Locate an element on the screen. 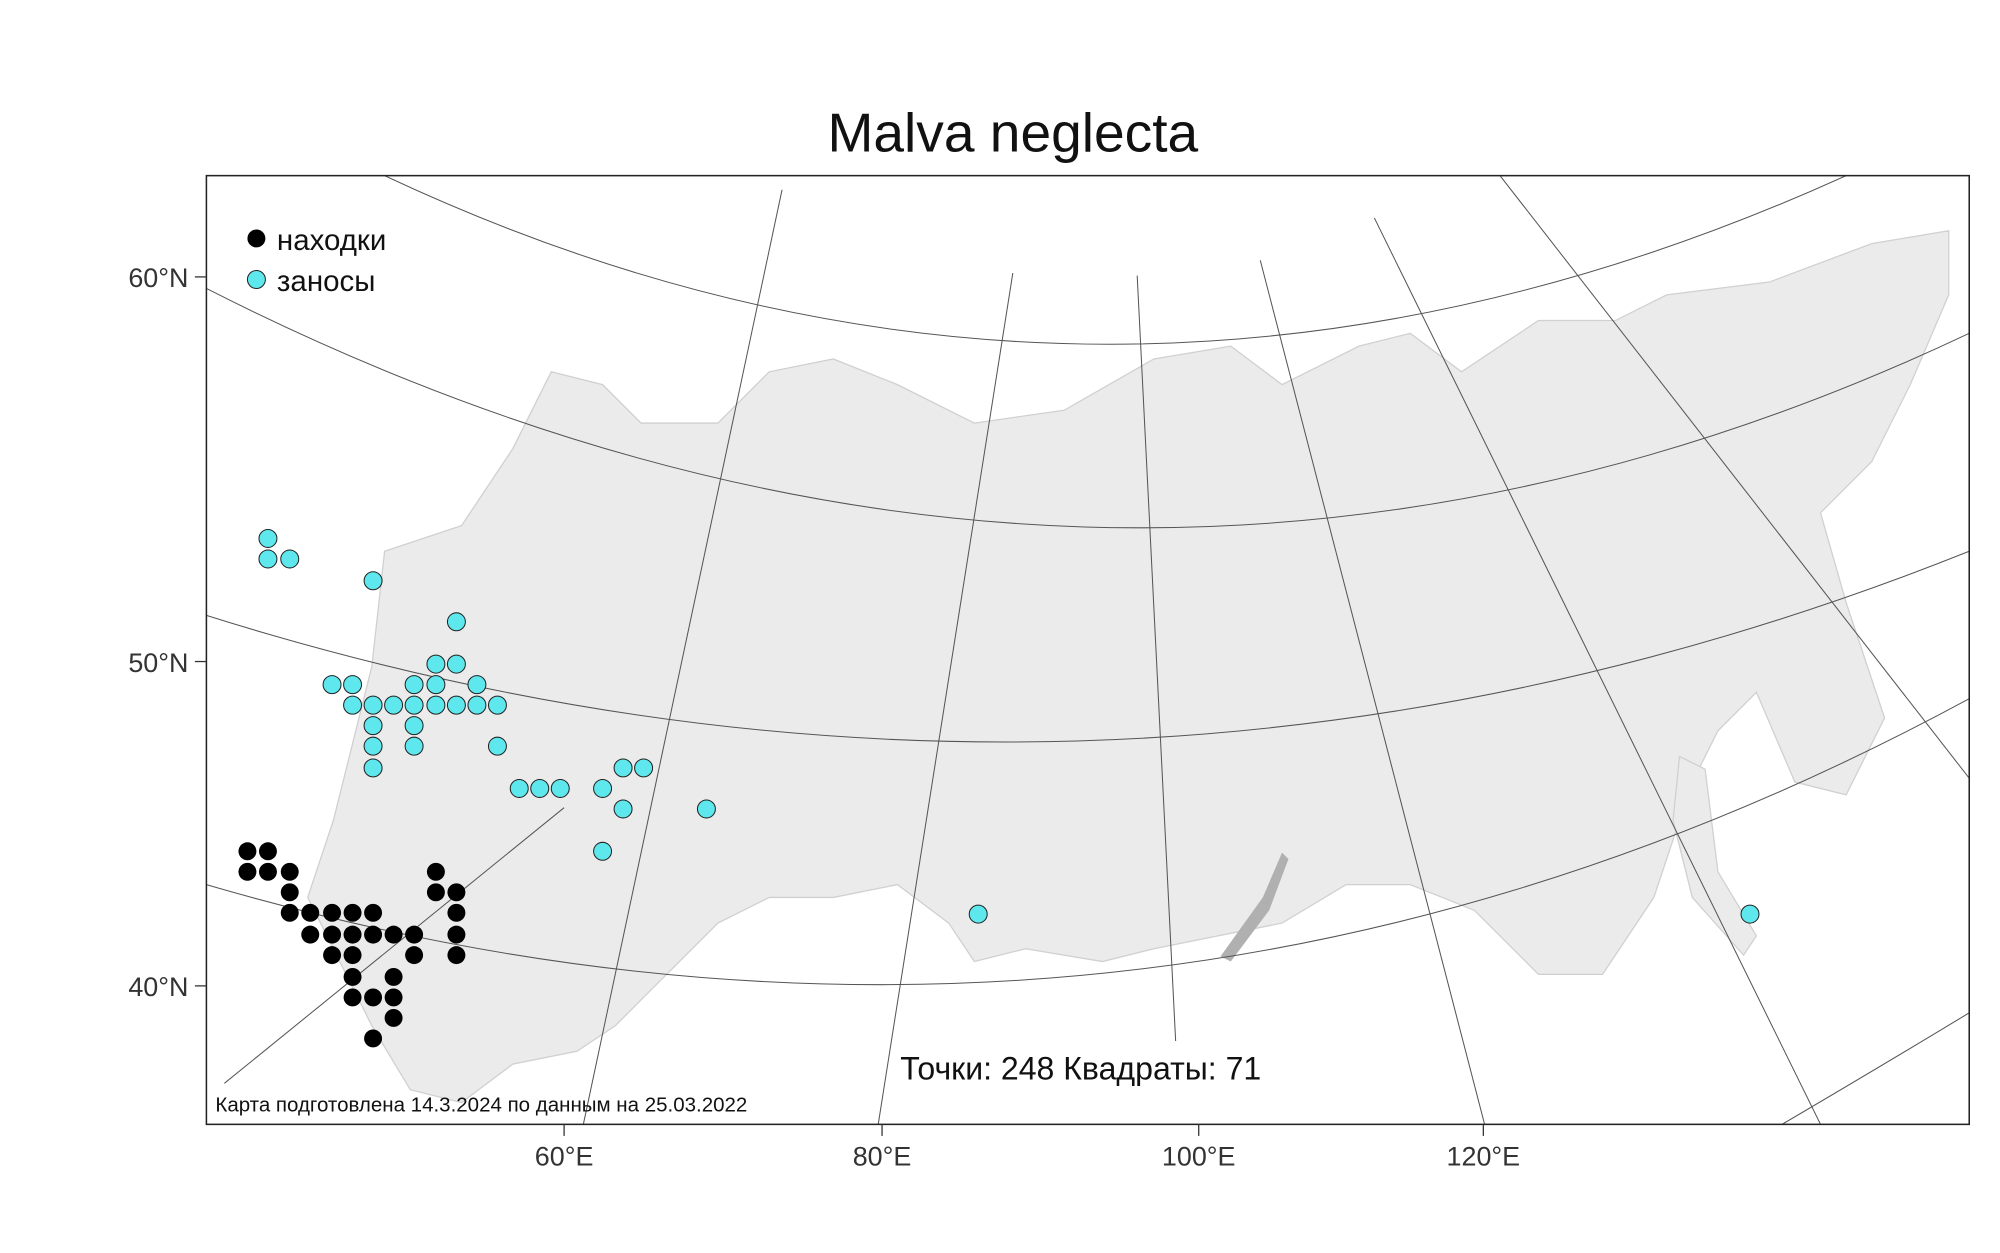  lat-label: 60°N is located at coordinates (158, 278).